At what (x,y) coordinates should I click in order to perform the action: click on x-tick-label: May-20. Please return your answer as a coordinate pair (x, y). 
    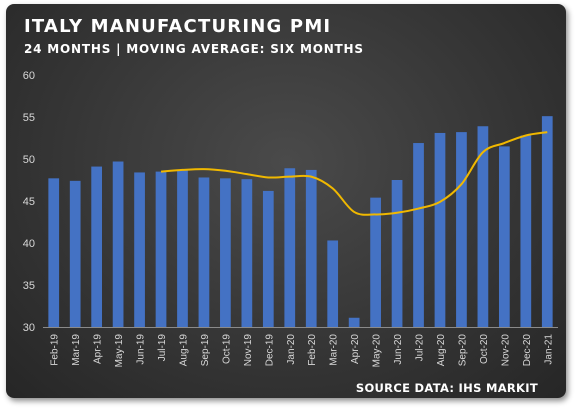
    Looking at the image, I should click on (377, 351).